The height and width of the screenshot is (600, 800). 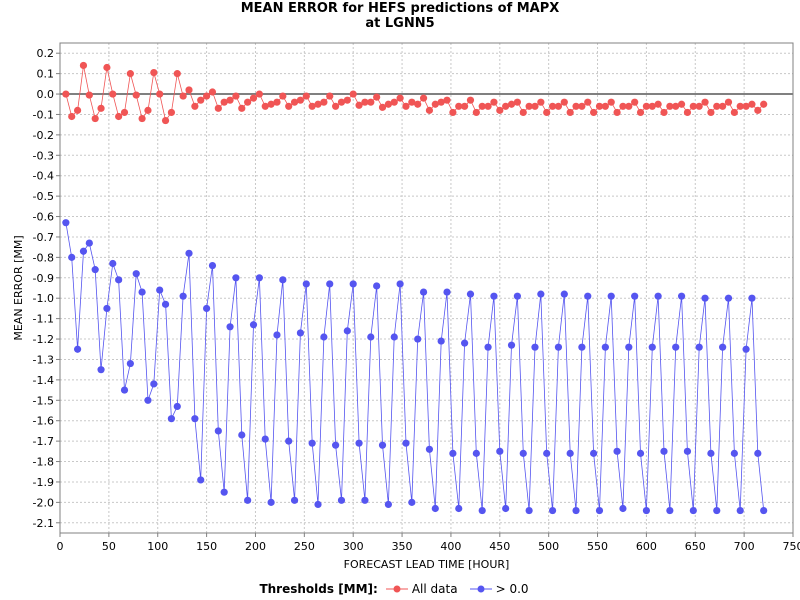 I want to click on y-tick-label: -0.8, so click(x=43, y=257).